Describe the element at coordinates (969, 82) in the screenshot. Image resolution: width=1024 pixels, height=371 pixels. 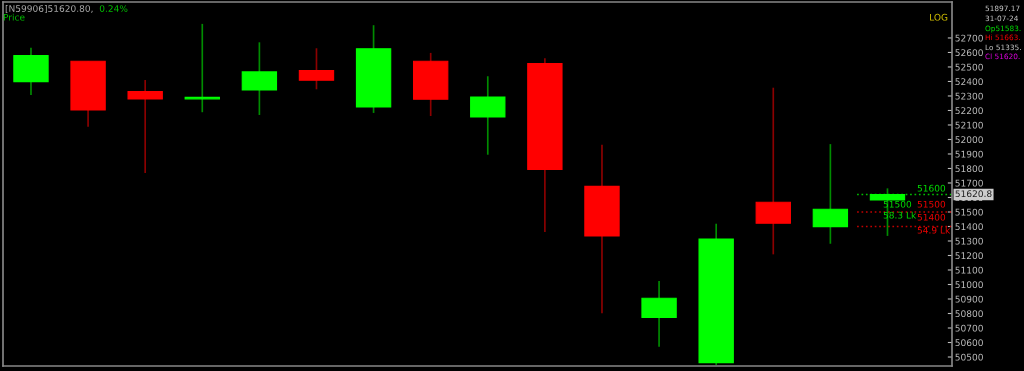
I see `y-tick-label: 52400` at that location.